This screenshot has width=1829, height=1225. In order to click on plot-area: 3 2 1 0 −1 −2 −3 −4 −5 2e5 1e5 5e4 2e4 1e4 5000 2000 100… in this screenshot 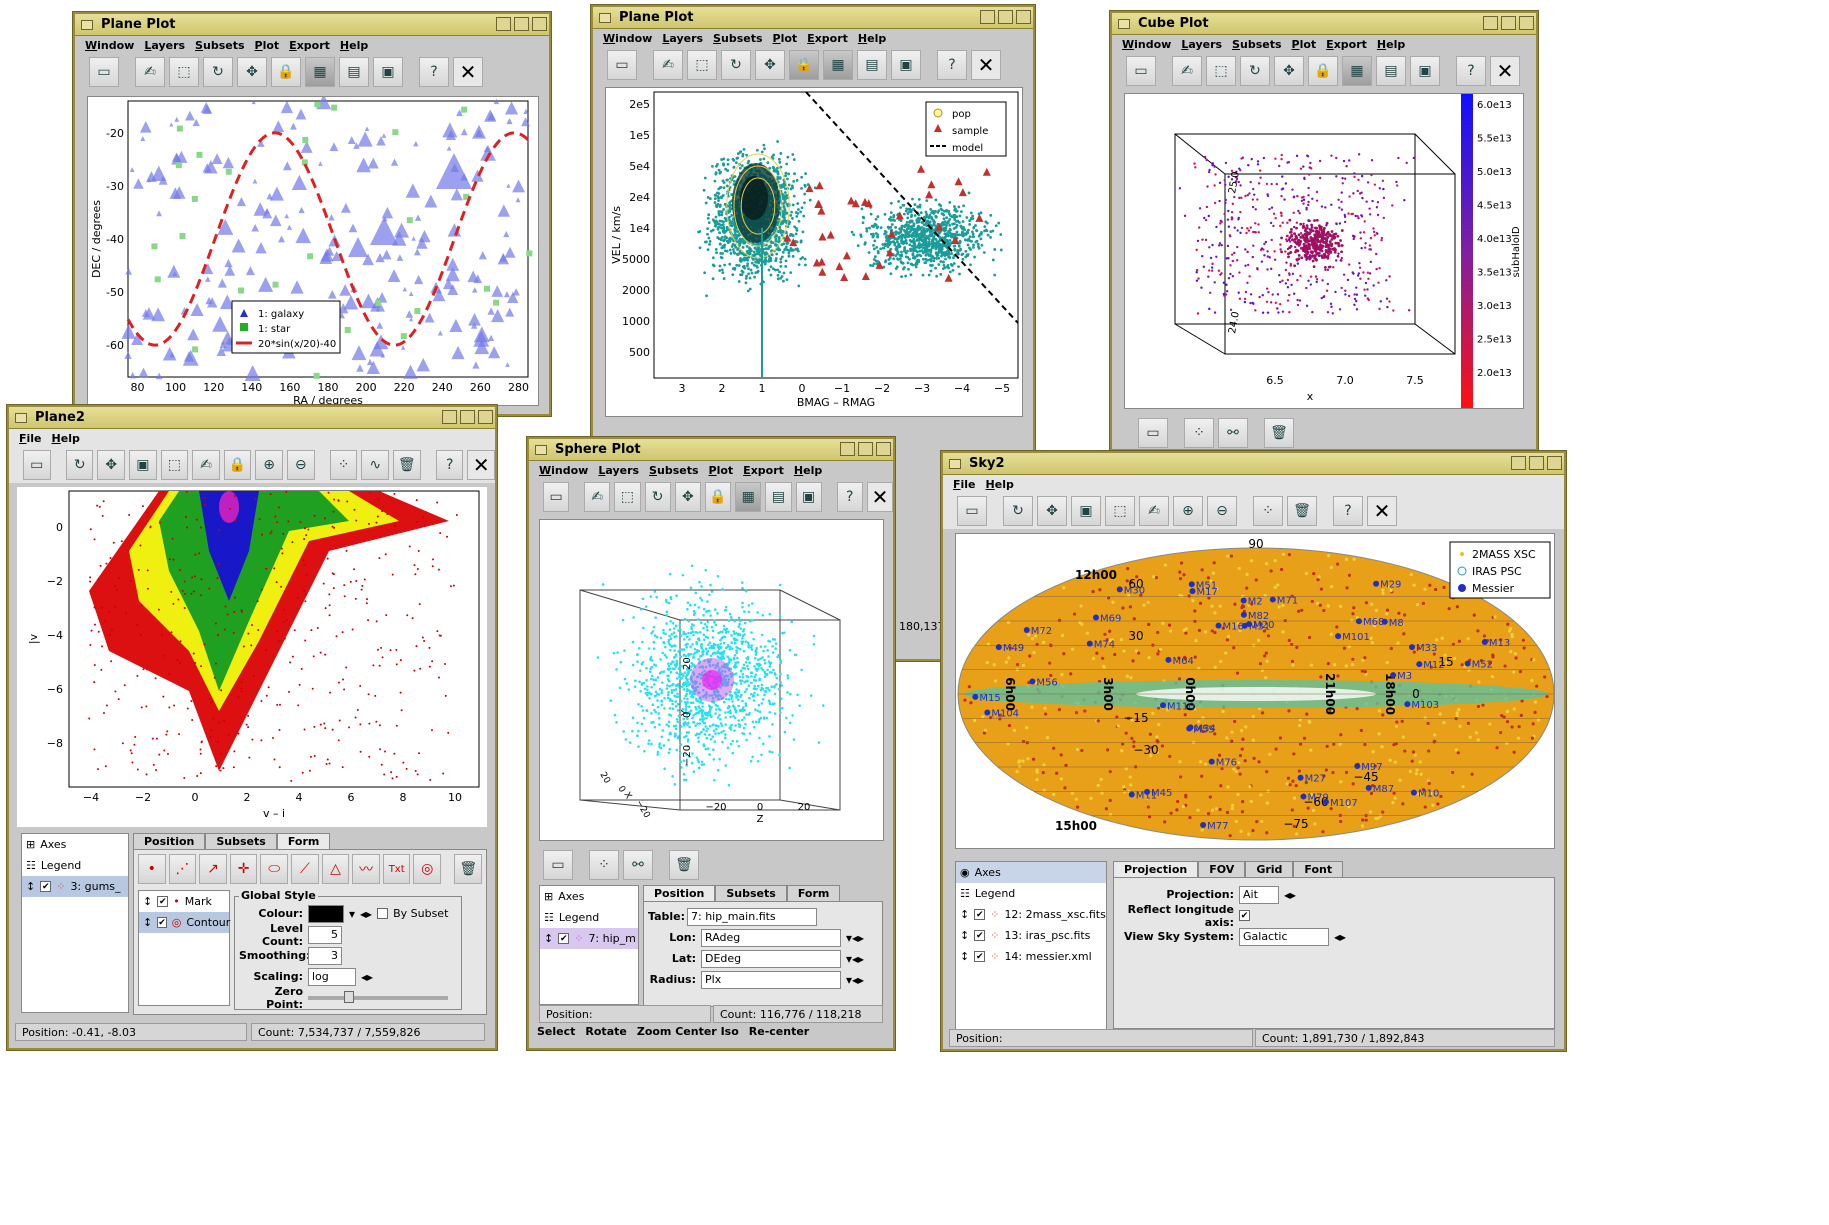, I will do `click(814, 252)`.